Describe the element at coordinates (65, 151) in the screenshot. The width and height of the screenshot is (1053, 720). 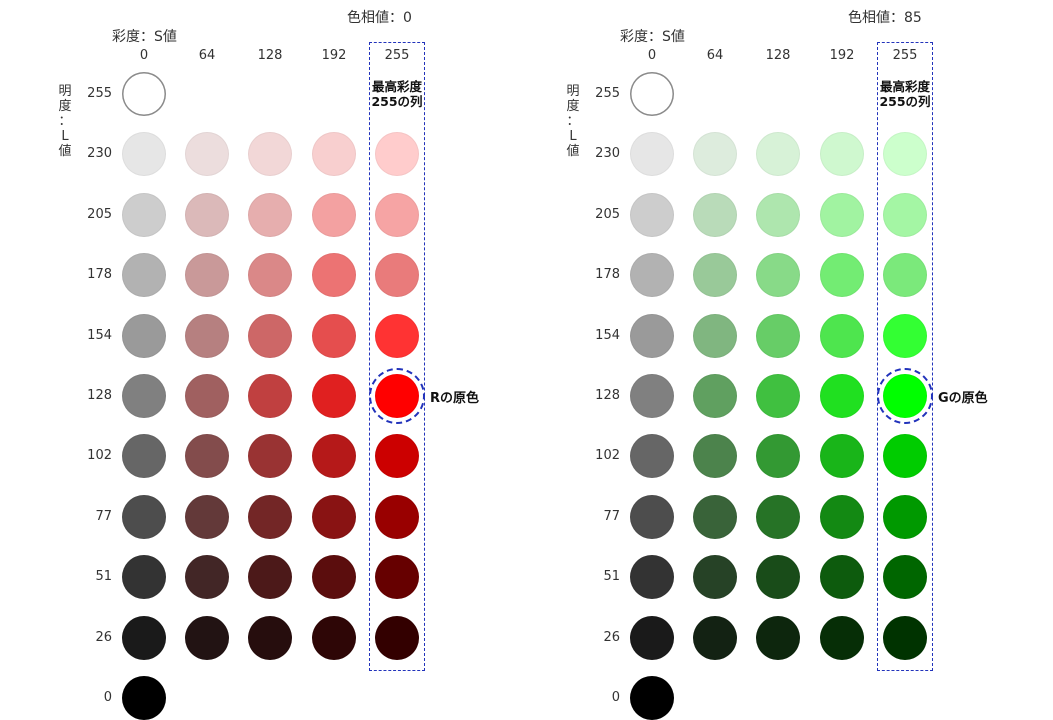
I see `lightness-axis-char: 値` at that location.